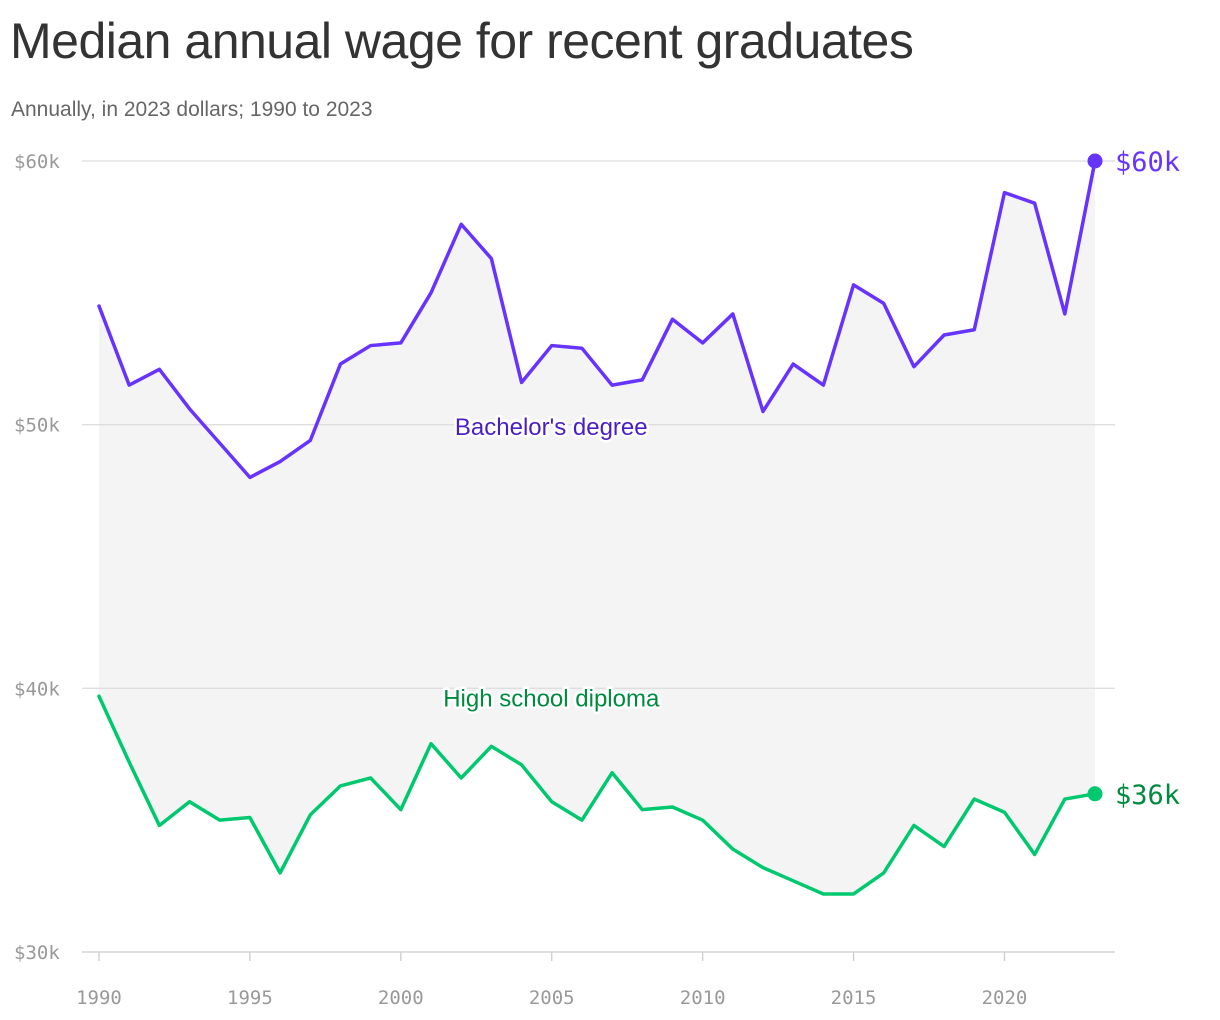 This screenshot has height=1020, width=1220. What do you see at coordinates (1147, 162) in the screenshot?
I see `series-end-label: $60k` at bounding box center [1147, 162].